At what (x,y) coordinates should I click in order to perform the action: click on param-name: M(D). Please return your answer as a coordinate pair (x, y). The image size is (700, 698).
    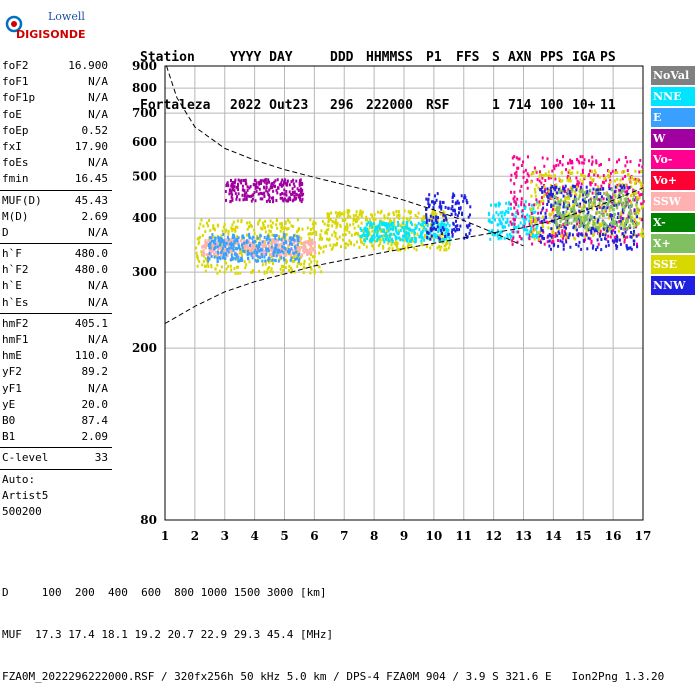
    Looking at the image, I should click on (15, 216).